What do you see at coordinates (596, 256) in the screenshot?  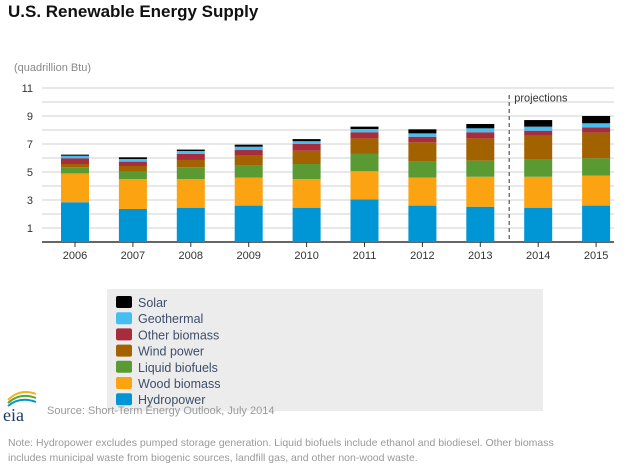 I see `x-tick-label: 2015` at bounding box center [596, 256].